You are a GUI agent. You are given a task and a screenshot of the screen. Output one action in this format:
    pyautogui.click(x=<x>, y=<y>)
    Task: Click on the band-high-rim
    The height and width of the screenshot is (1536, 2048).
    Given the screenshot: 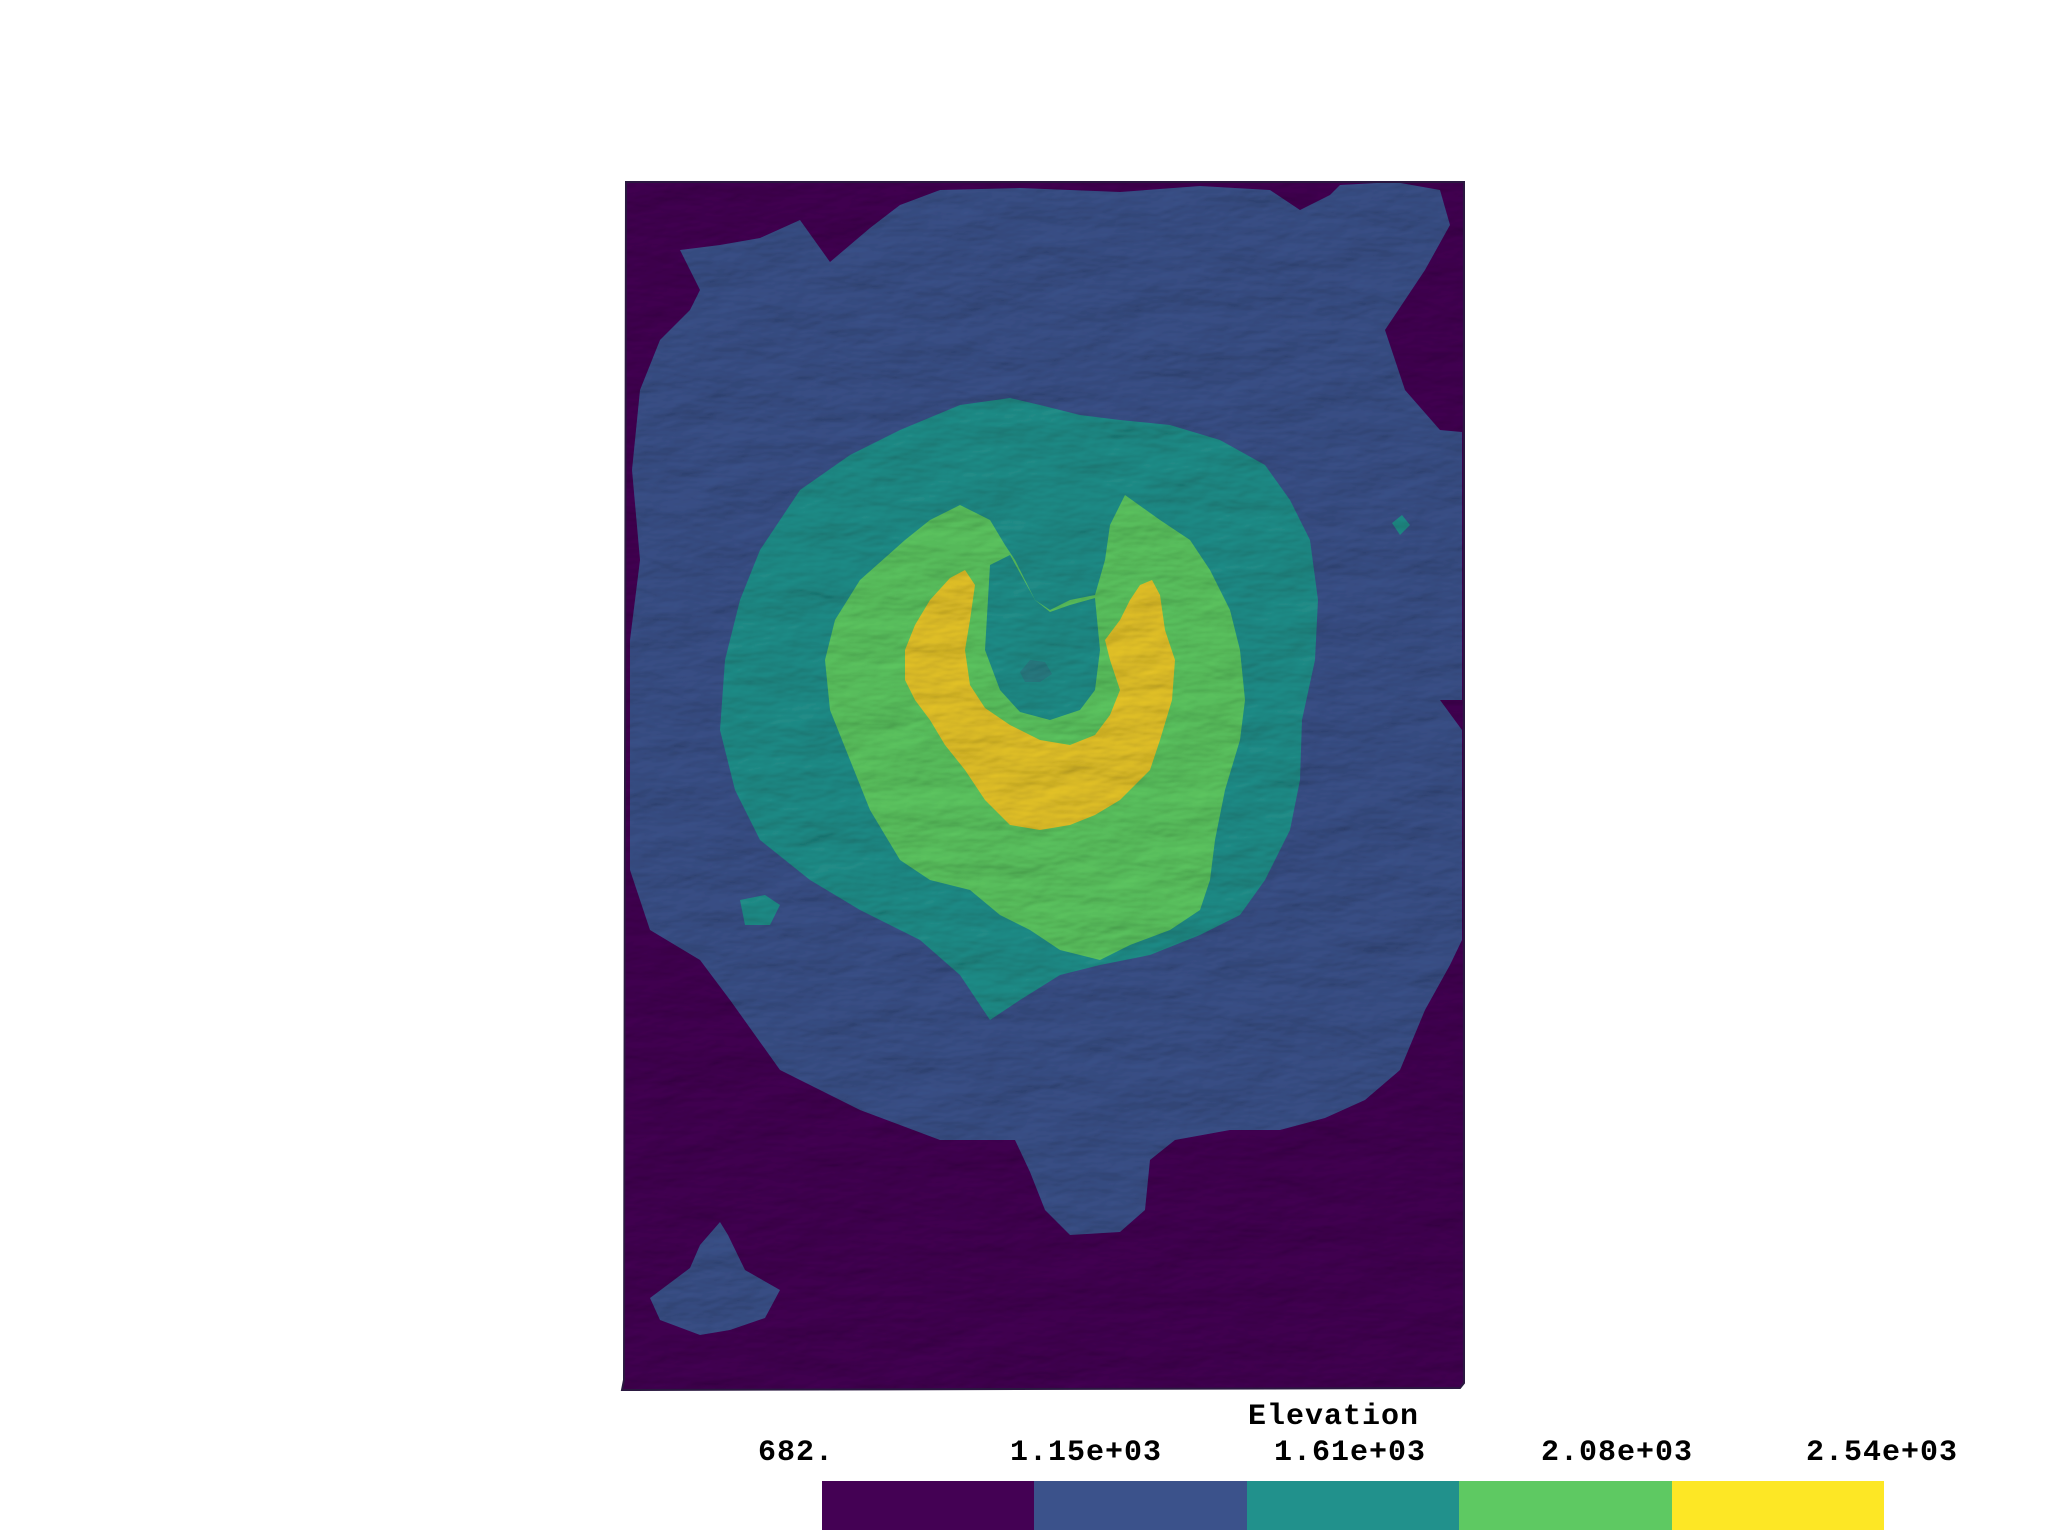 What is the action you would take?
    pyautogui.click(x=1040, y=700)
    